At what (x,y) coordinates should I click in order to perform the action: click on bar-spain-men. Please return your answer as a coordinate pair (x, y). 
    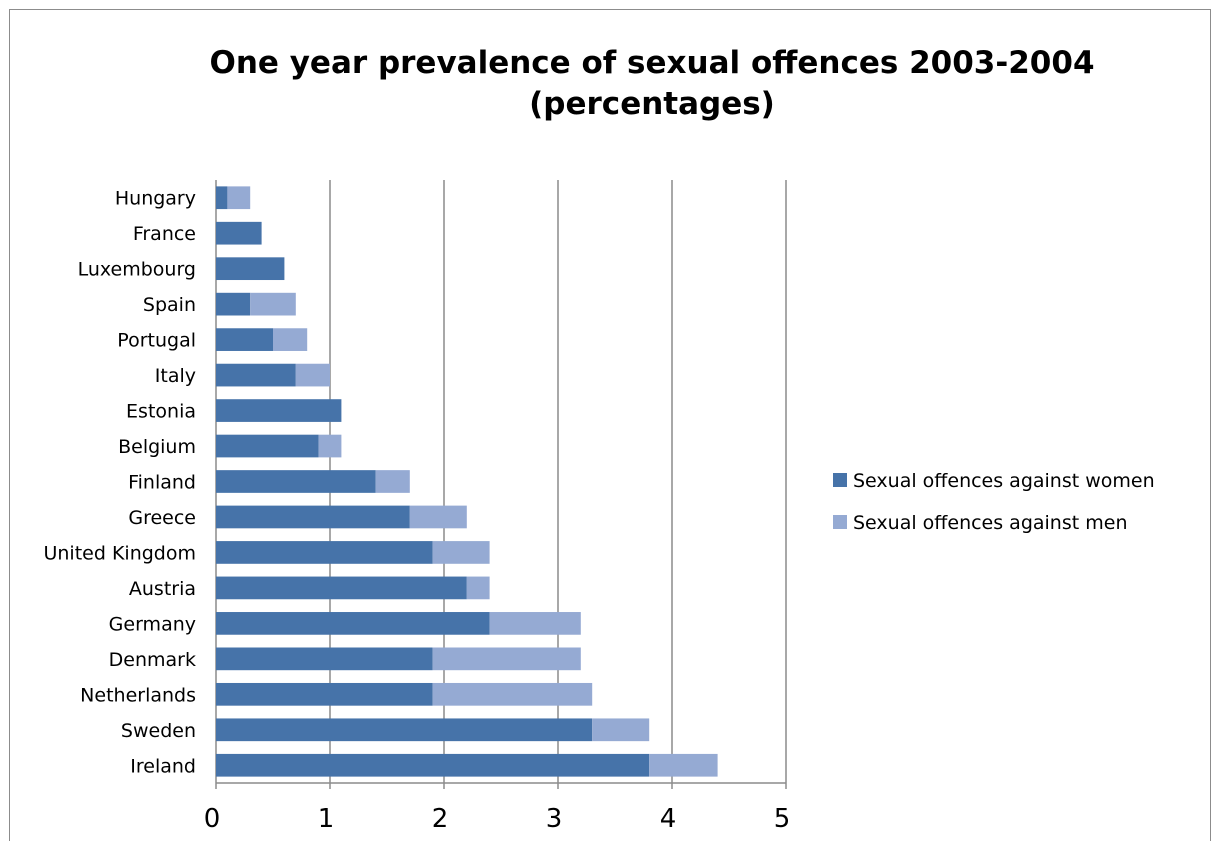
    Looking at the image, I should click on (273, 304).